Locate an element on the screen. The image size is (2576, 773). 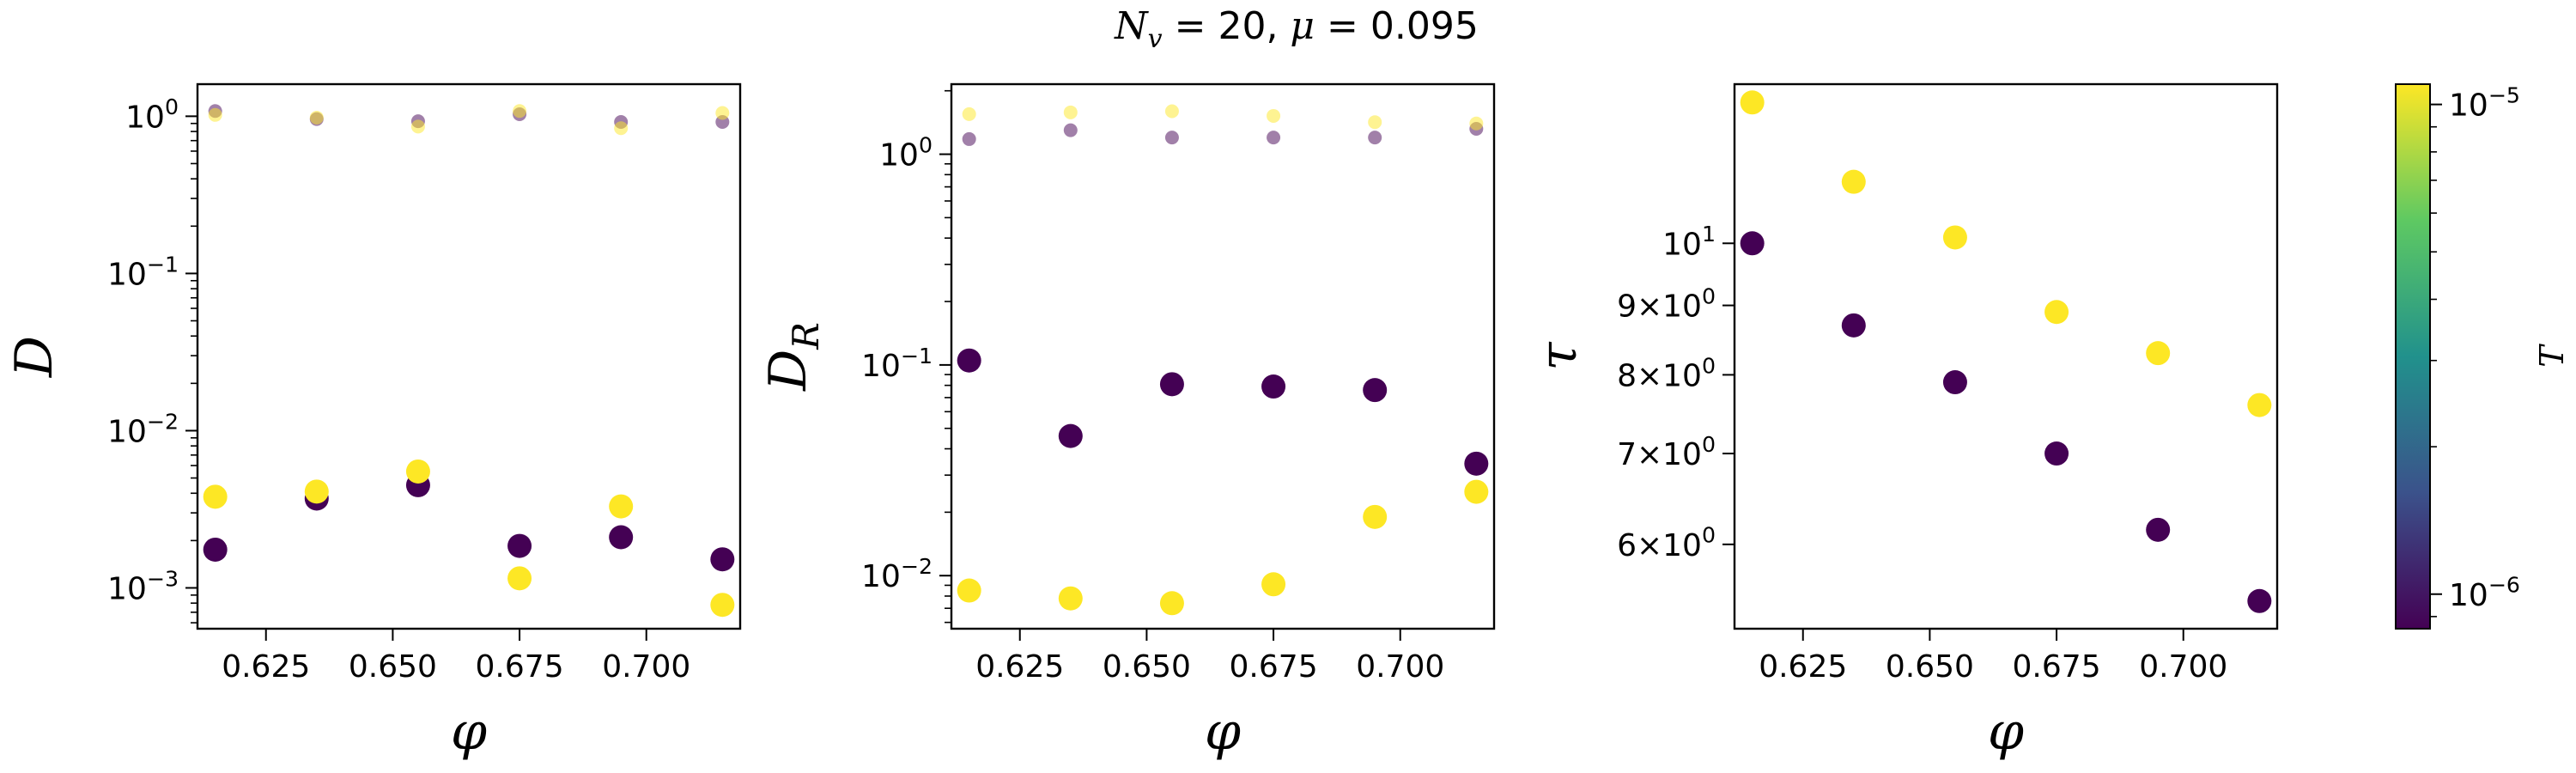
title-sub-v: v is located at coordinates (1155, 39).